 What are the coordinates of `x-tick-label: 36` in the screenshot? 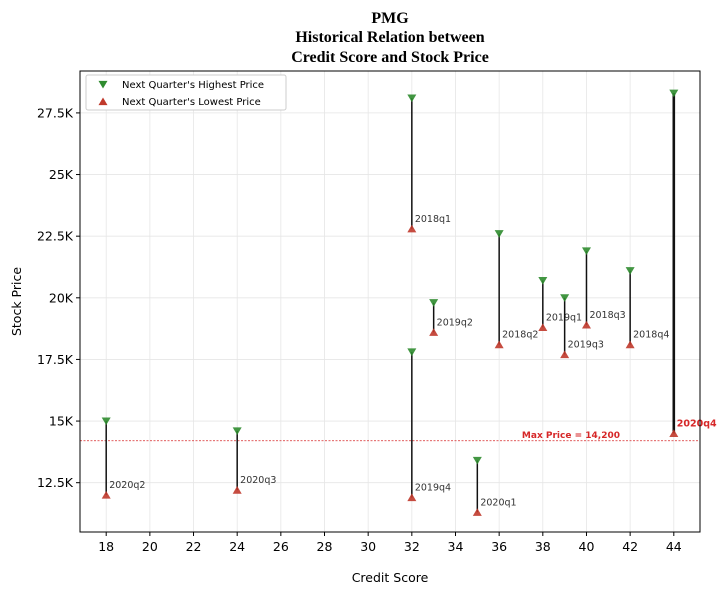 It's located at (499, 546).